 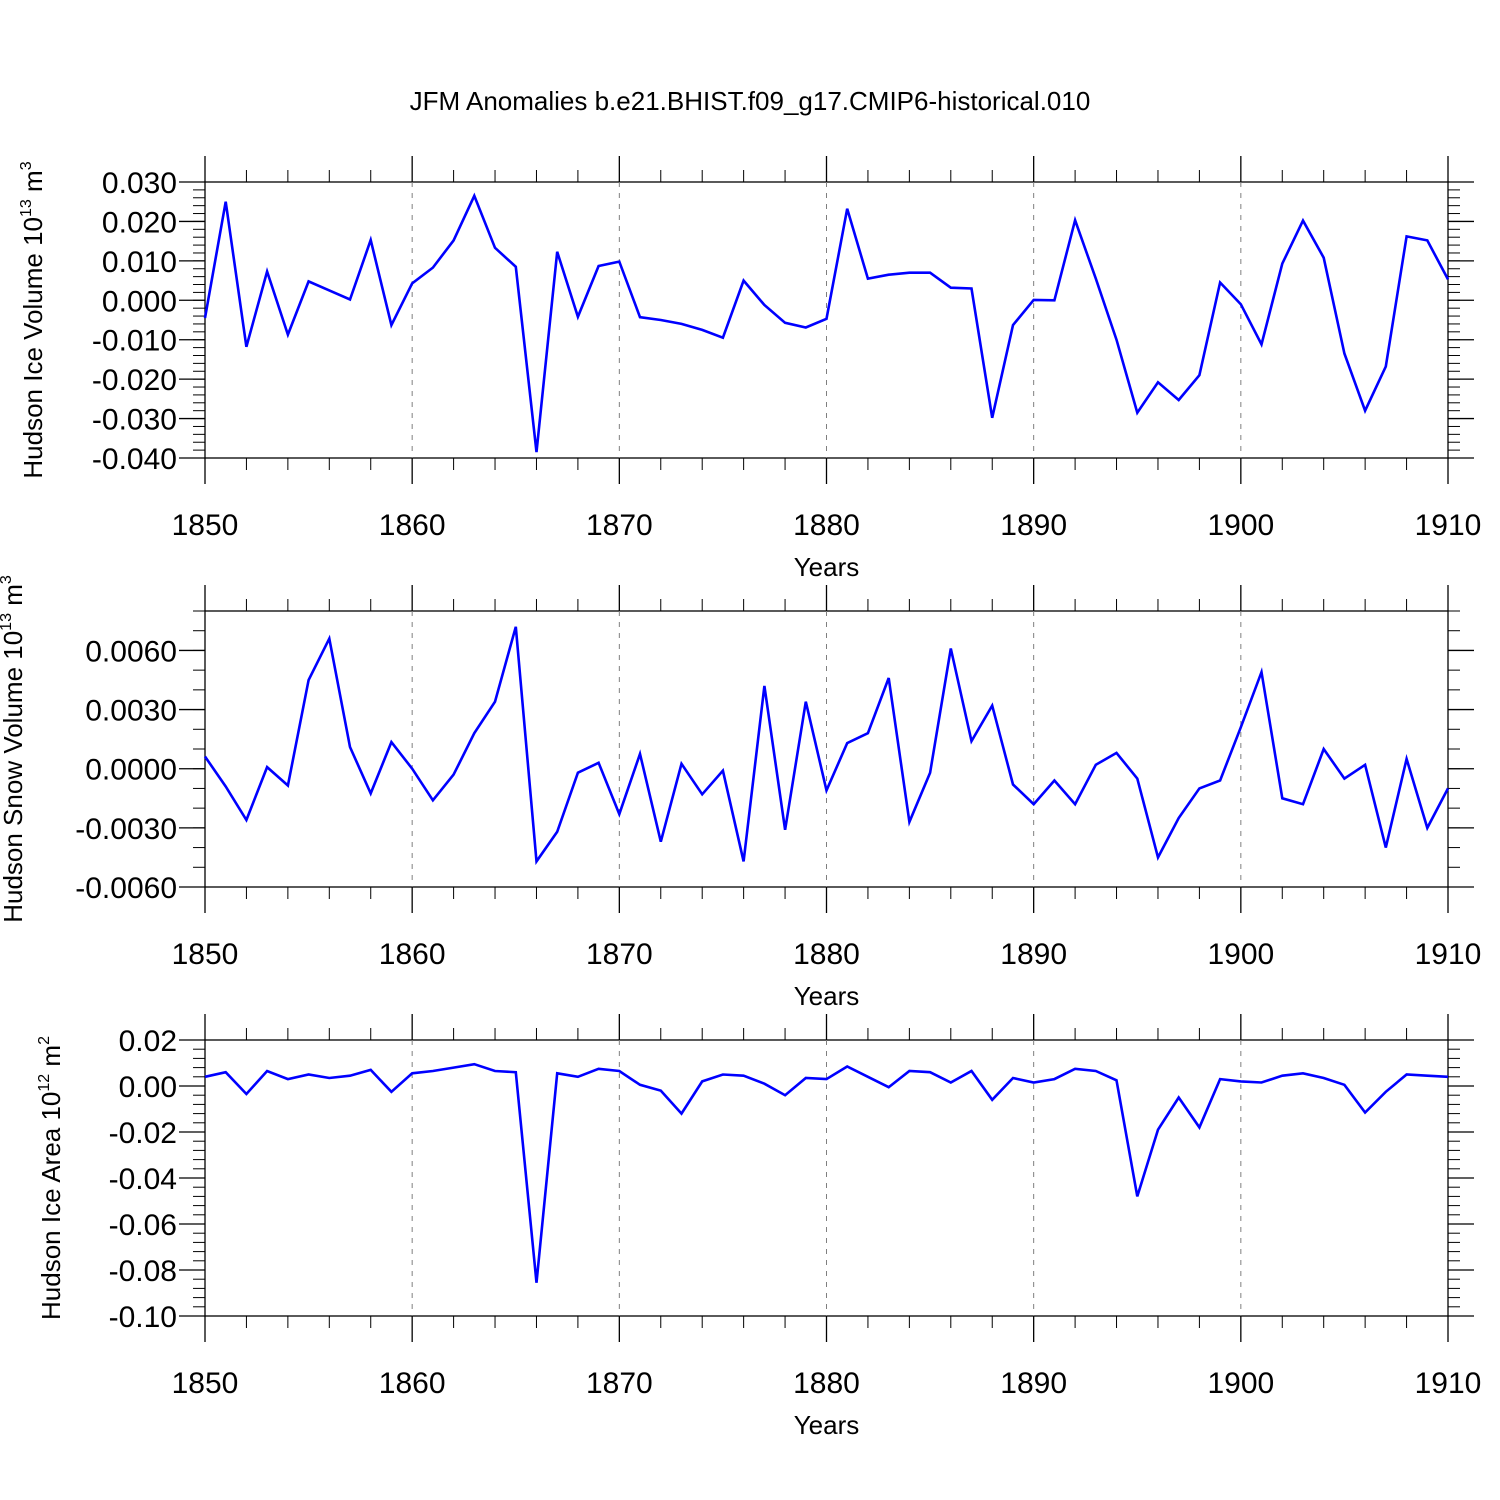 What do you see at coordinates (143, 1271) in the screenshot?
I see `y-tick-label: -0.08` at bounding box center [143, 1271].